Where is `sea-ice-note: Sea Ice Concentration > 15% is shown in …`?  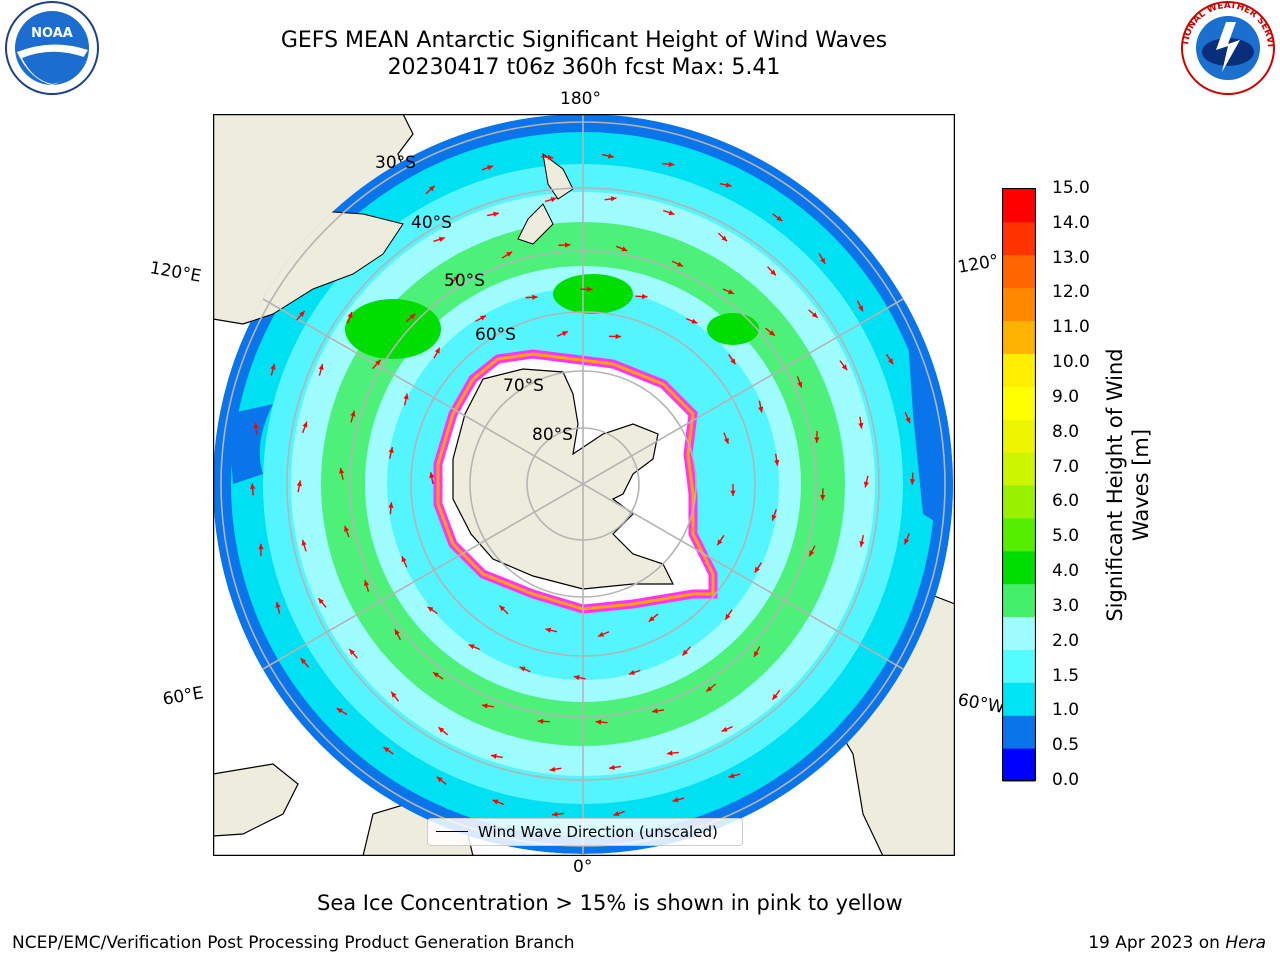 sea-ice-note: Sea Ice Concentration > 15% is shown in … is located at coordinates (610, 903).